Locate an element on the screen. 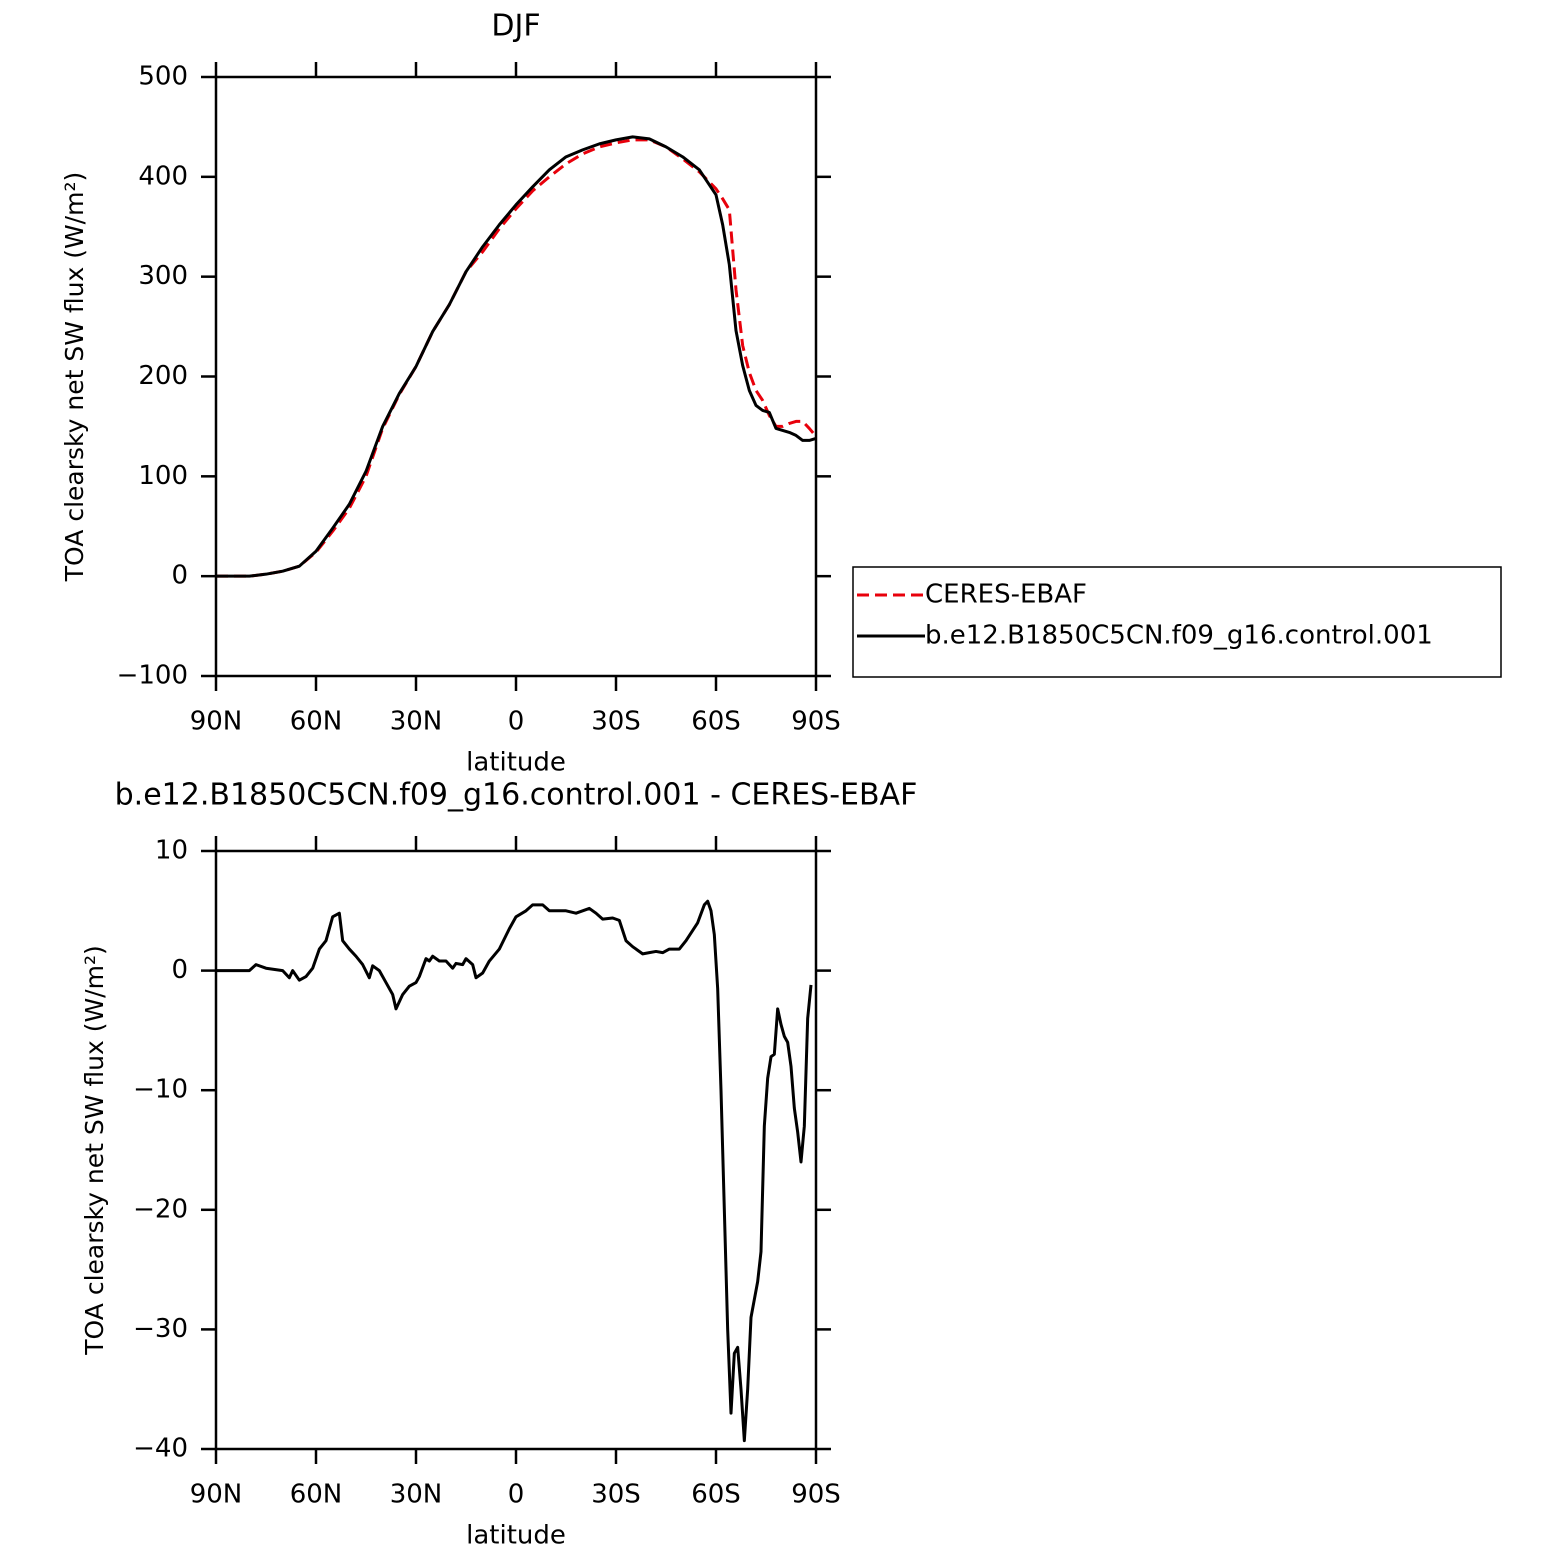 The height and width of the screenshot is (1558, 1561). y-tick-label: 300 is located at coordinates (163, 276).